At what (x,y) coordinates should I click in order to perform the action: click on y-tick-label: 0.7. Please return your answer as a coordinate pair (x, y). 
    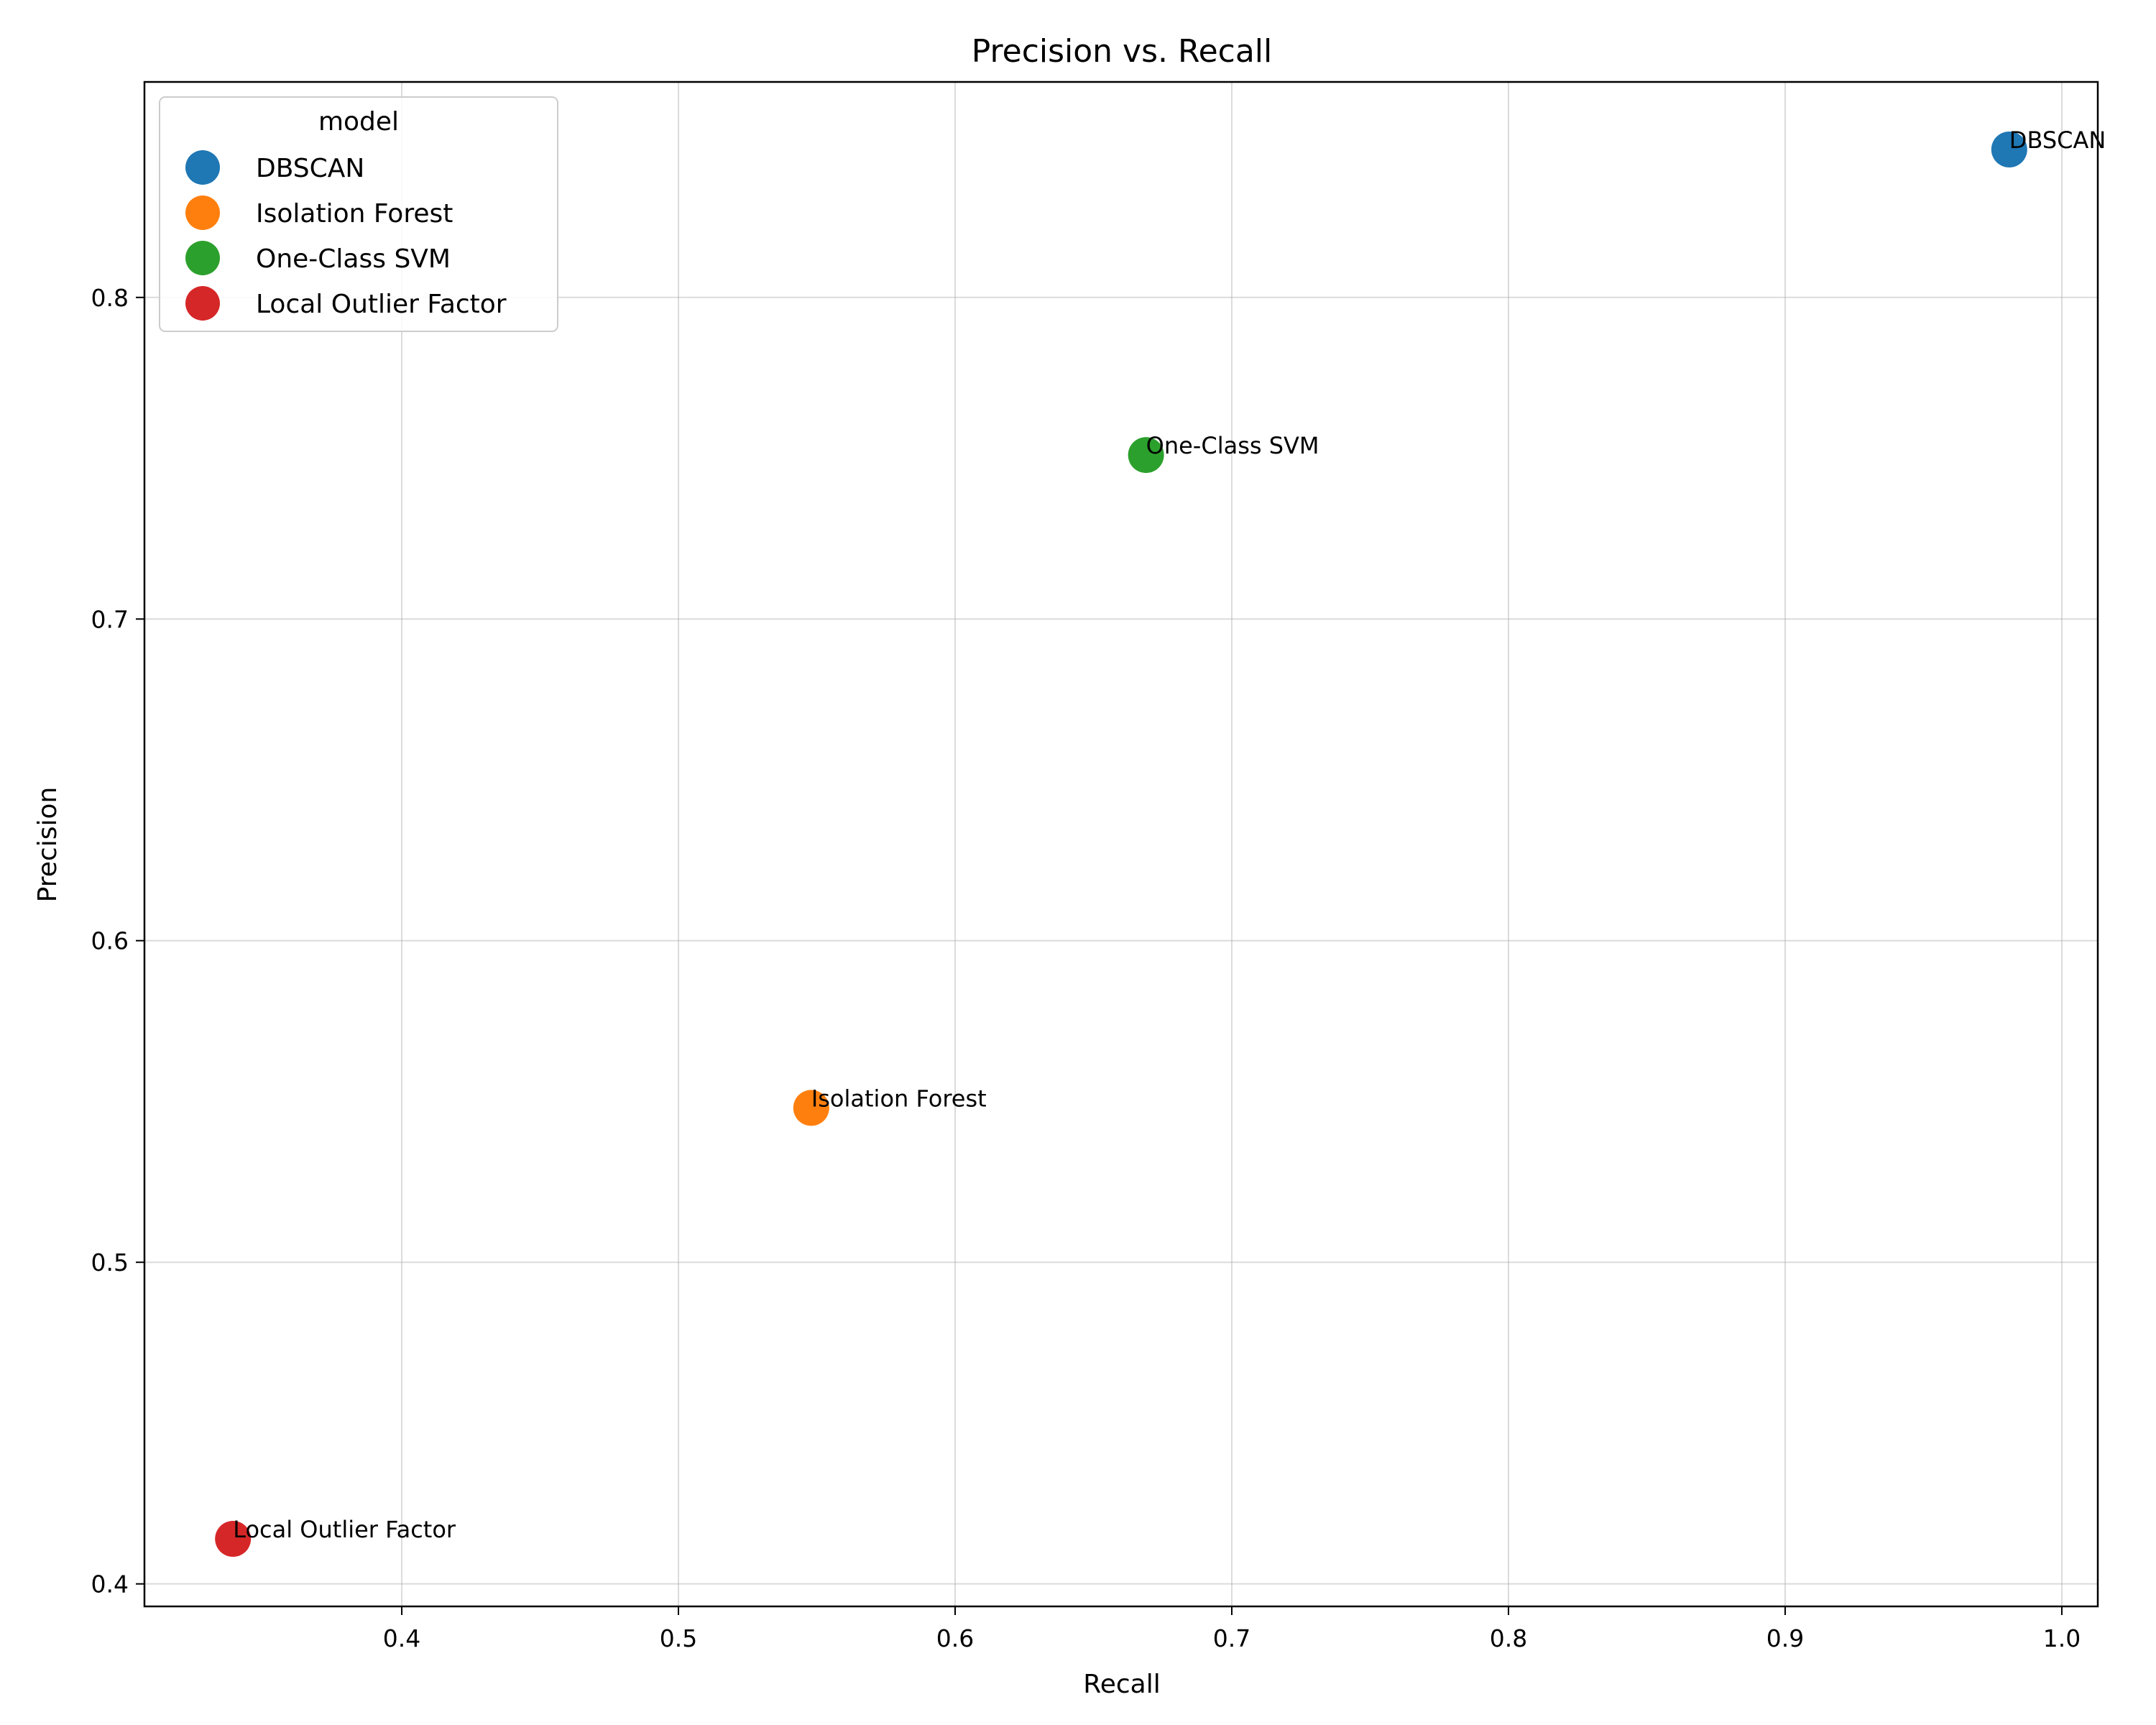
    Looking at the image, I should click on (110, 619).